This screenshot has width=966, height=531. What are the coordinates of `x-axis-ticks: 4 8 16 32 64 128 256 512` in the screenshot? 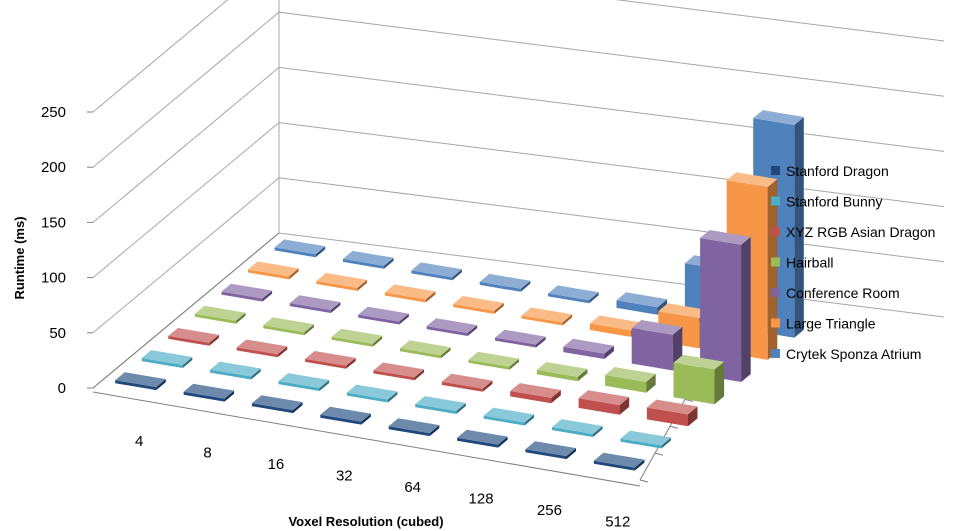 It's located at (382, 482).